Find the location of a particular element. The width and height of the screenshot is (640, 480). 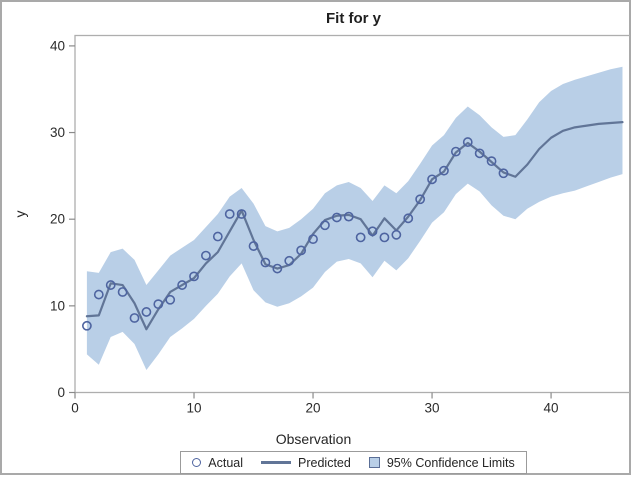

legend-label-confidence: 95% Confidence Limits is located at coordinates (450, 462).